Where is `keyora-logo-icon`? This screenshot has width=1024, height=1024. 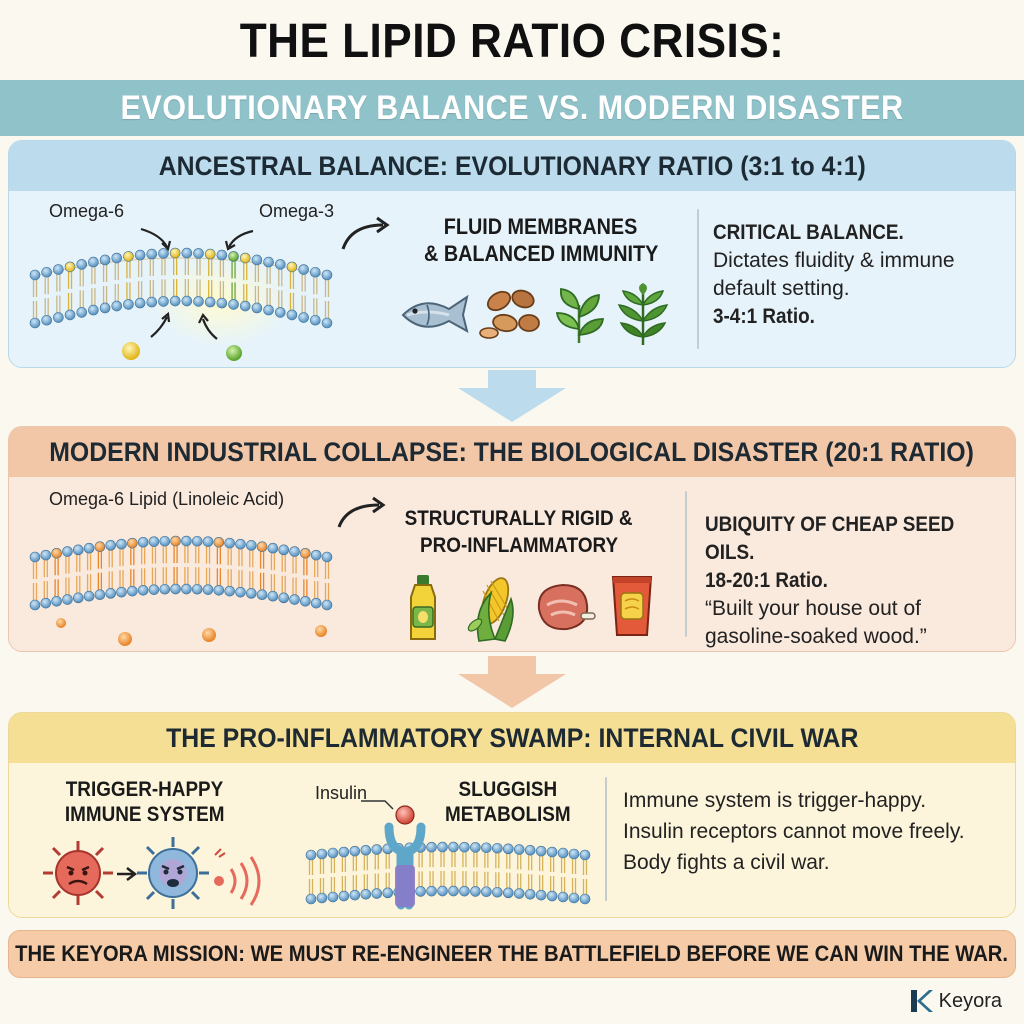
keyora-logo-icon is located at coordinates (921, 1001).